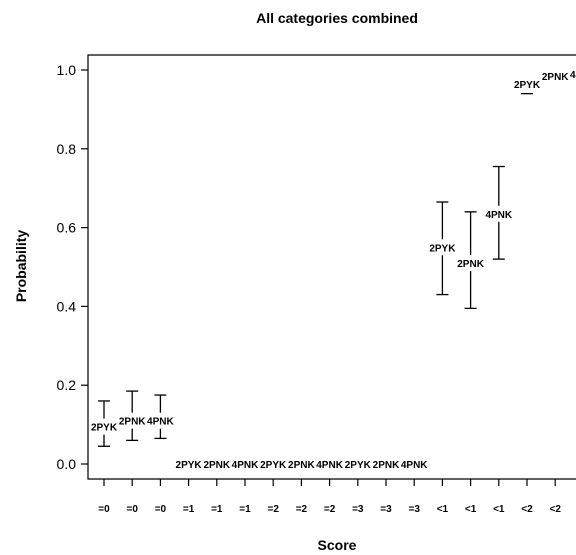 Image resolution: width=576 pixels, height=555 pixels. Describe the element at coordinates (67, 464) in the screenshot. I see `y-tick-label: 0.0` at that location.